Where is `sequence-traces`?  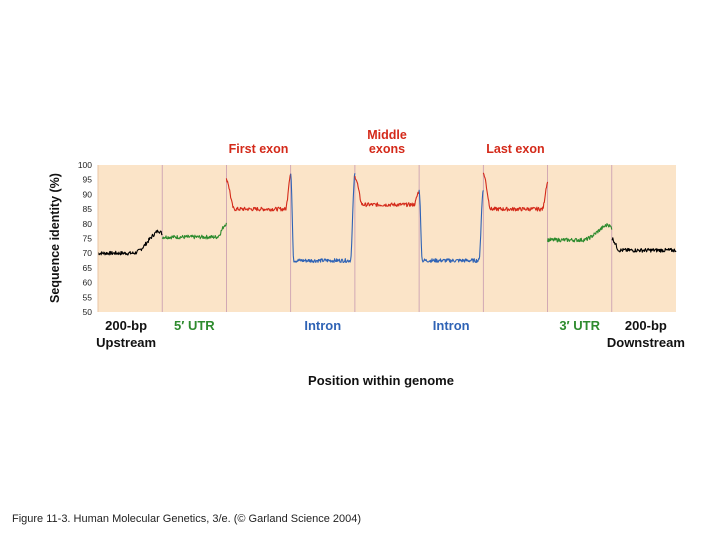 sequence-traces is located at coordinates (387, 218).